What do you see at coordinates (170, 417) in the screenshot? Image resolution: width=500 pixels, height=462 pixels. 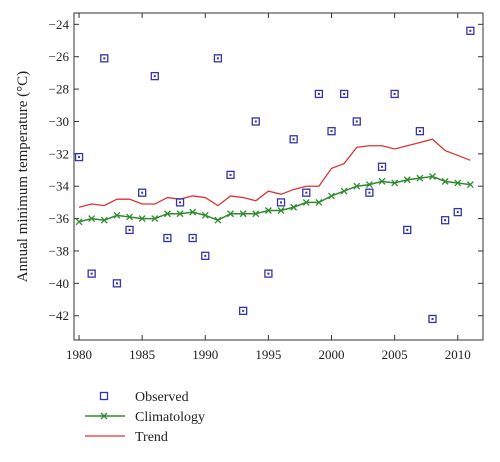 I see `legend-climatology-label: Climatology` at bounding box center [170, 417].